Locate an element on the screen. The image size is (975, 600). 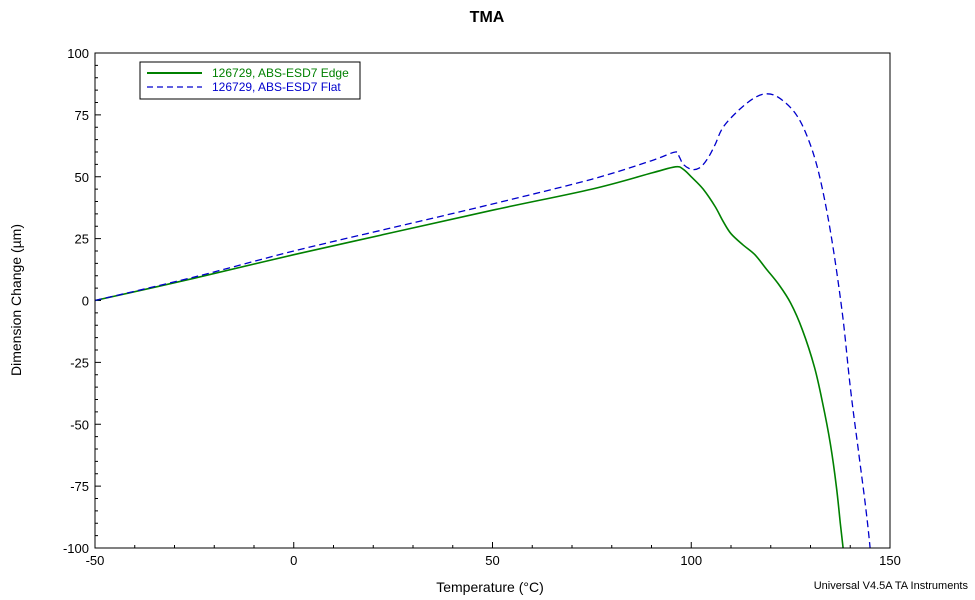
x-tick-label: 50 is located at coordinates (492, 560).